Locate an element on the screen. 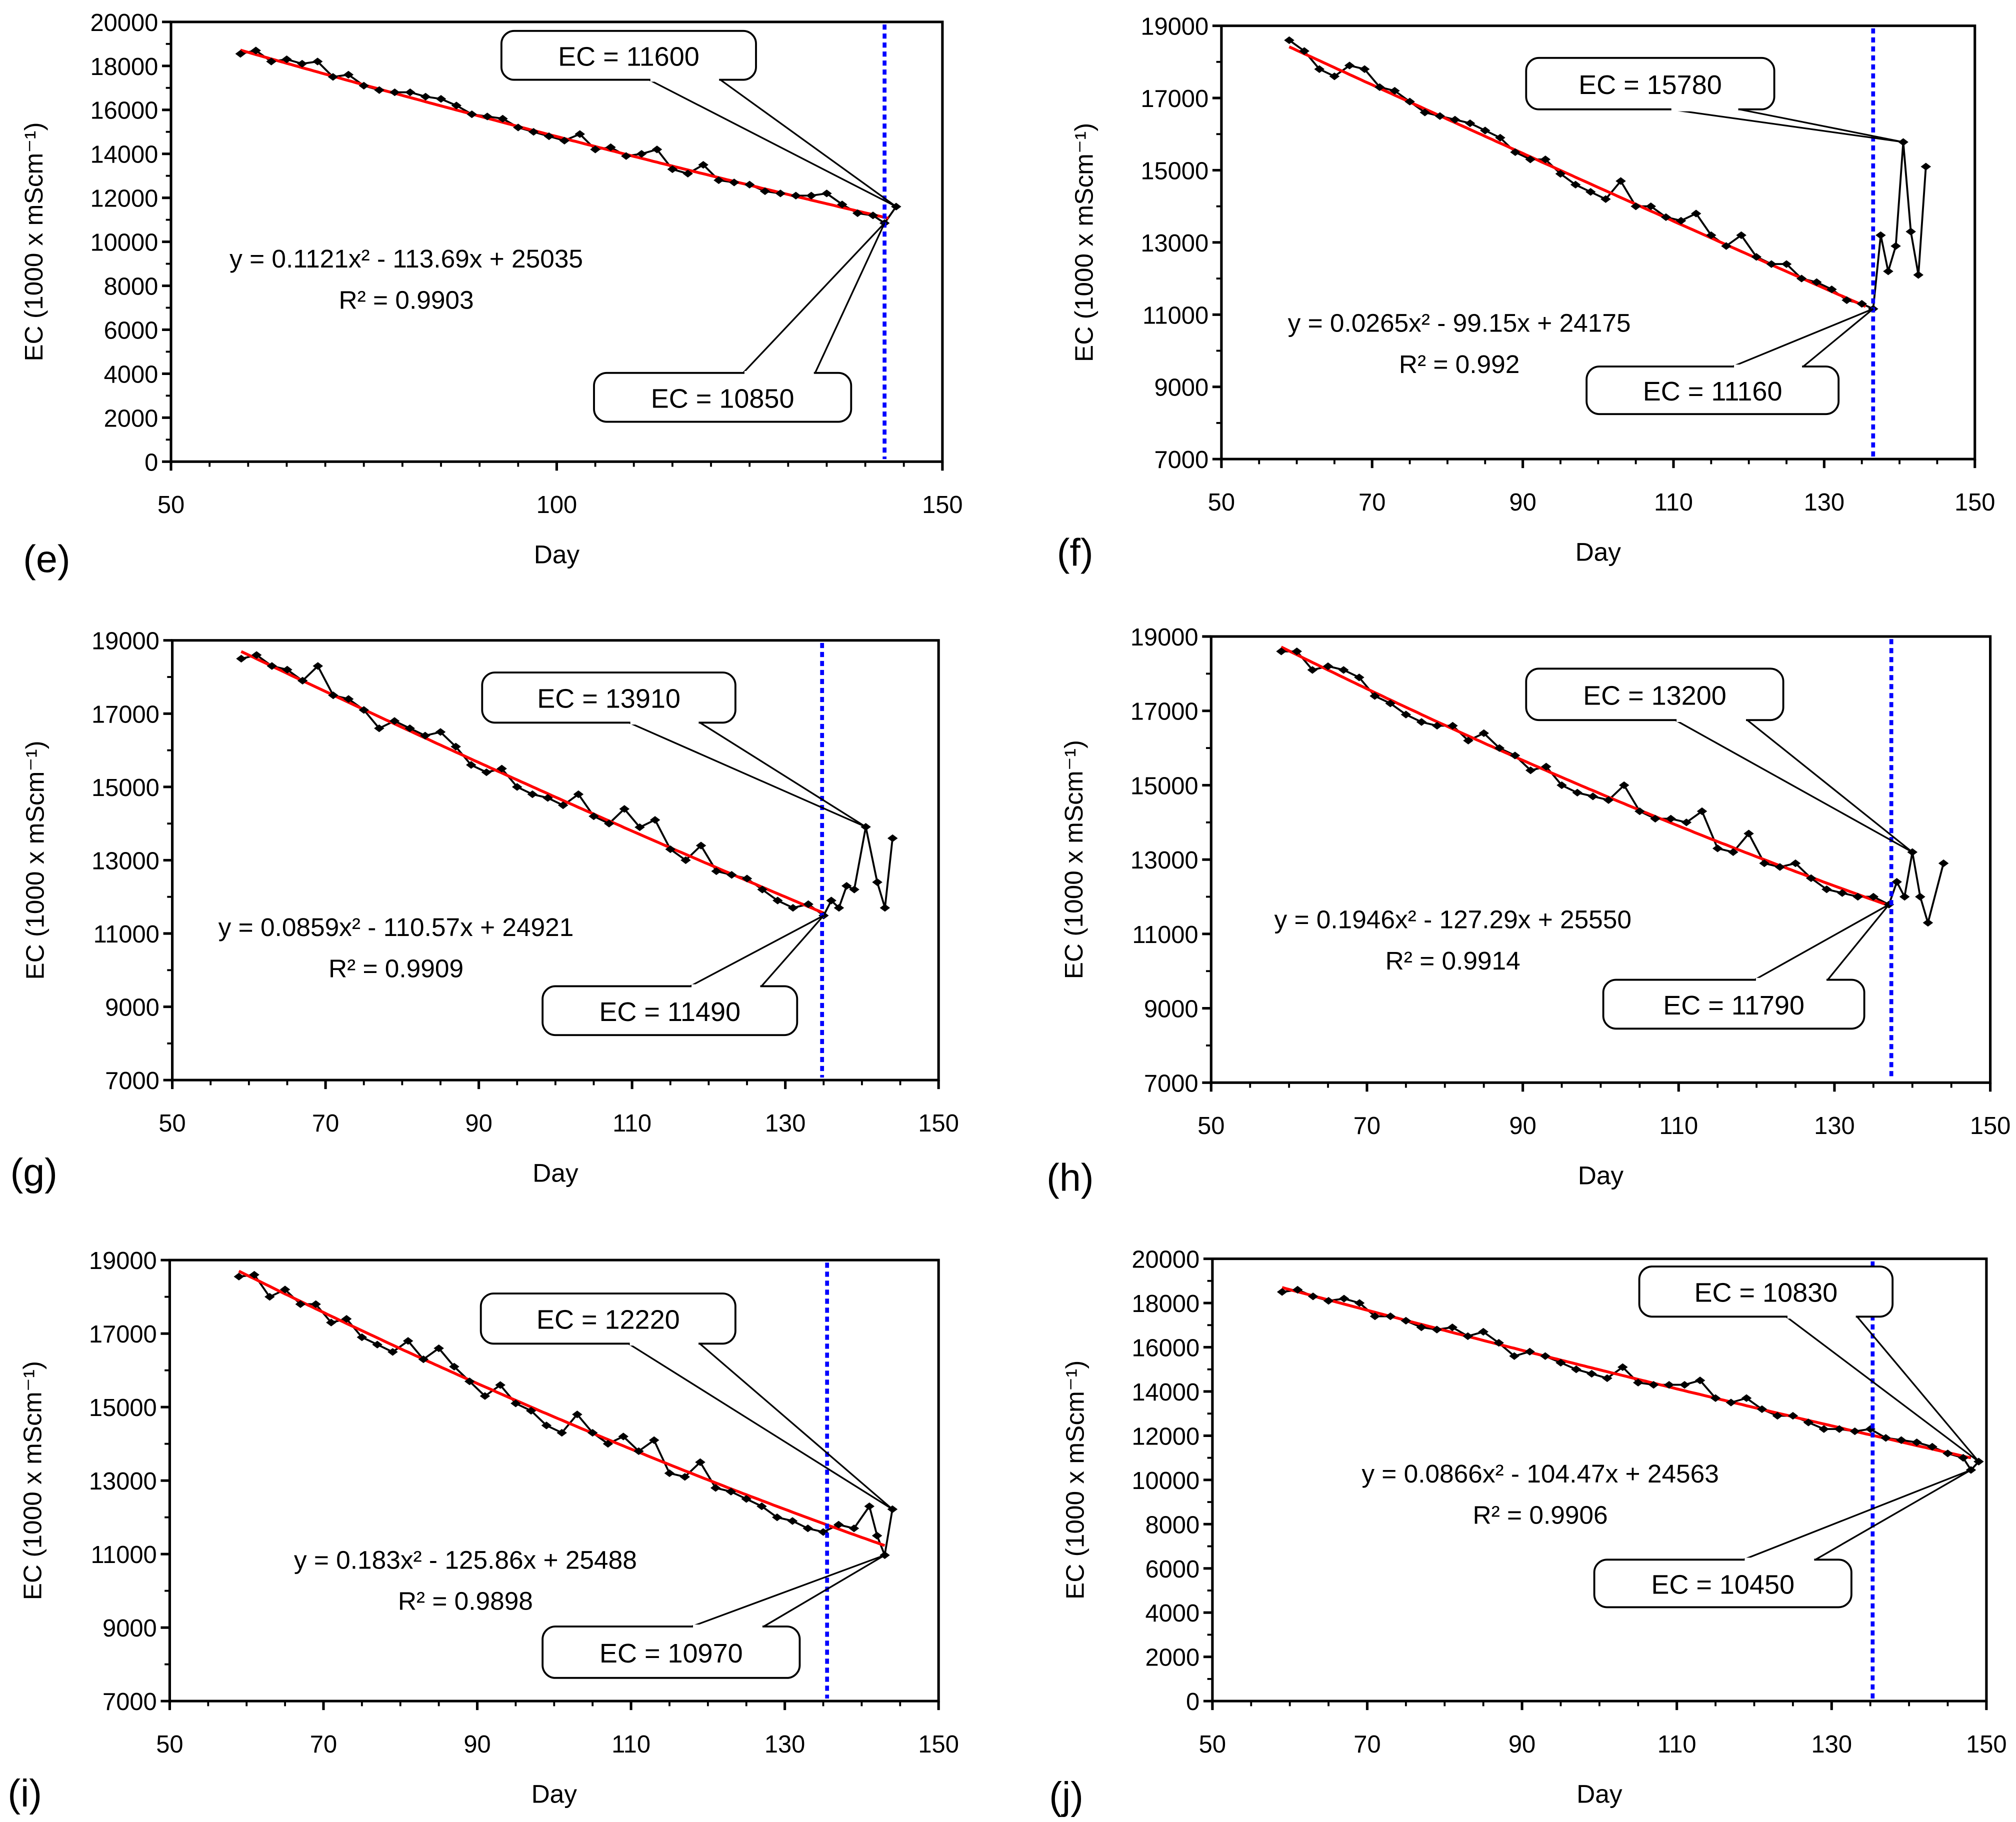 This screenshot has height=1822, width=2016. fit-equation: y = 0.1946x² - 127.29x + 25550 is located at coordinates (1453, 919).